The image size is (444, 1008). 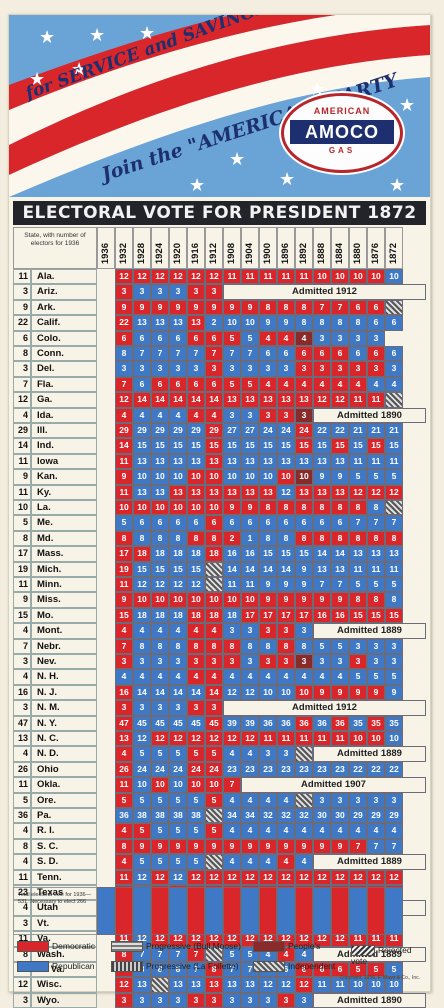 What do you see at coordinates (376, 769) in the screenshot?
I see `vote-cell: 22` at bounding box center [376, 769].